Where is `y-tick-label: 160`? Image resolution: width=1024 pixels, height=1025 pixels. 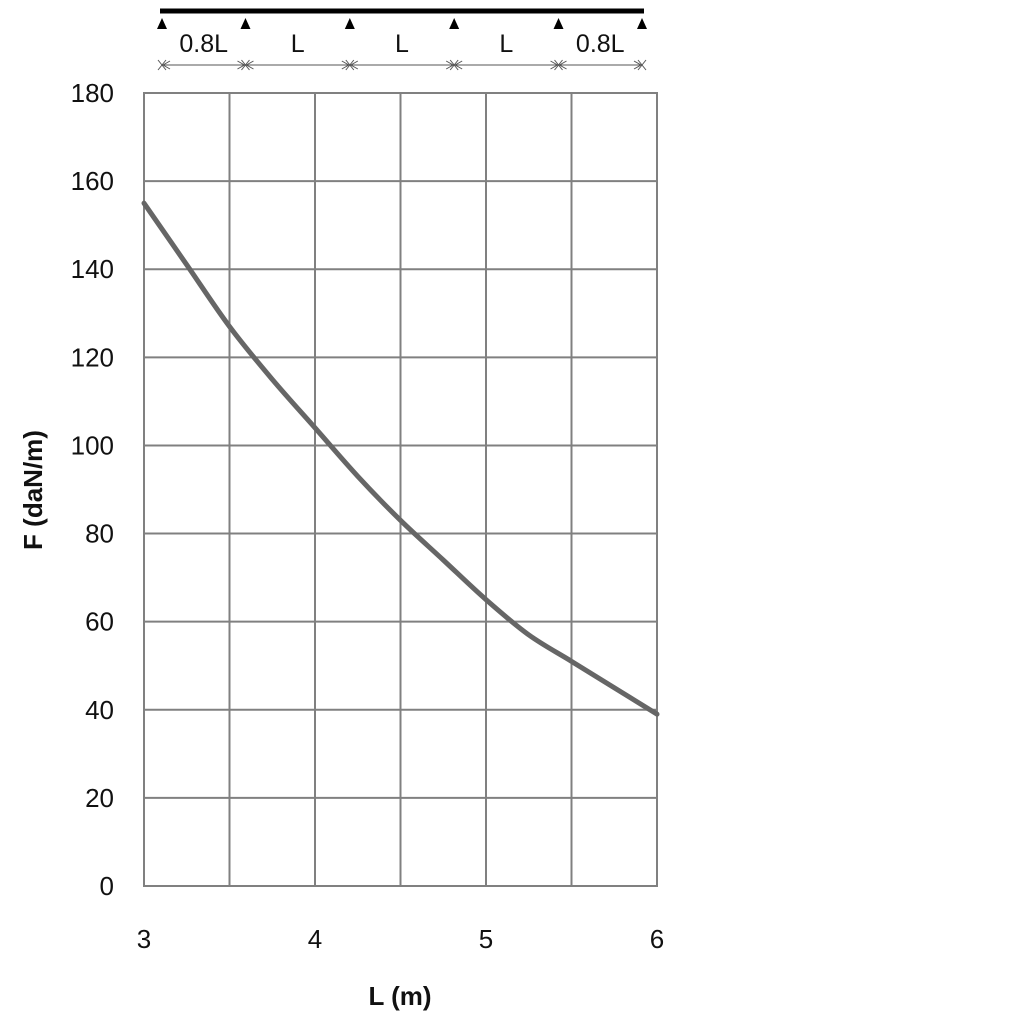
y-tick-label: 160 is located at coordinates (92, 181).